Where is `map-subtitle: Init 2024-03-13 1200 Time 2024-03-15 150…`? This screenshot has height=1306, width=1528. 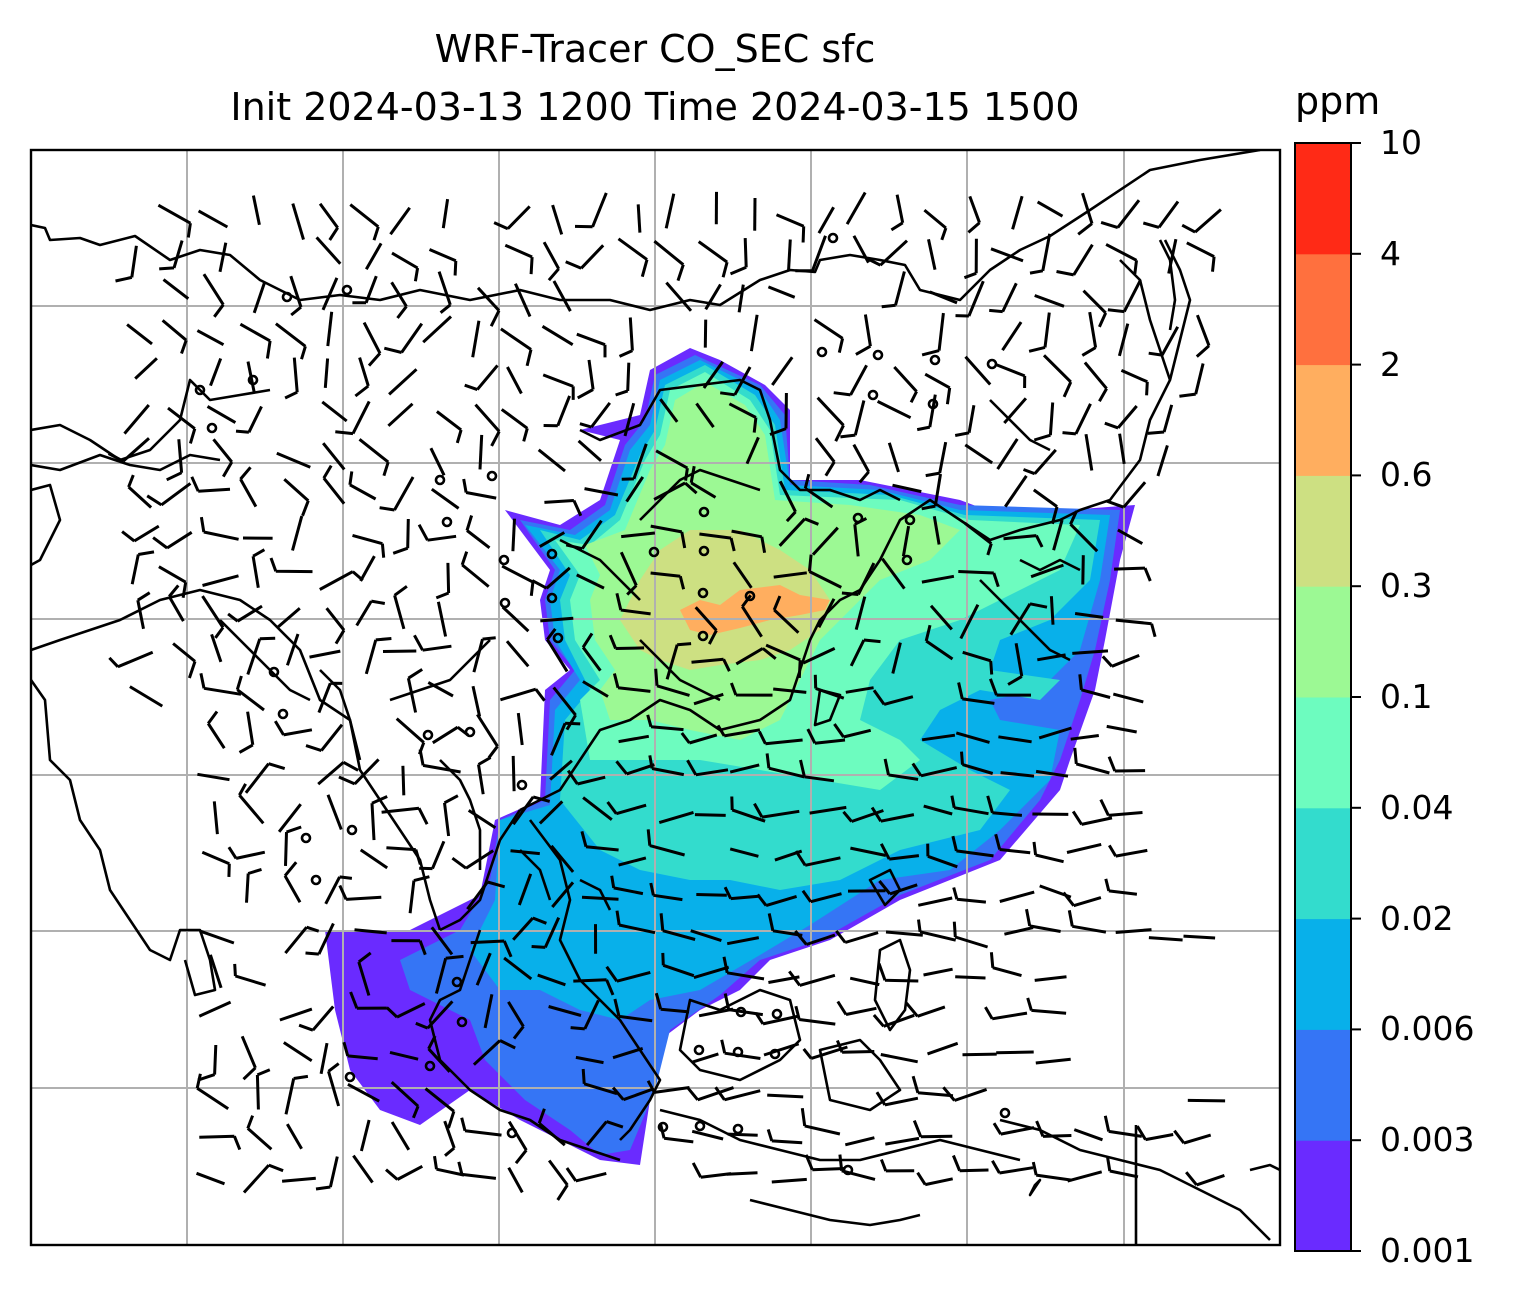
map-subtitle: Init 2024-03-13 1200 Time 2024-03-15 150… is located at coordinates (655, 107).